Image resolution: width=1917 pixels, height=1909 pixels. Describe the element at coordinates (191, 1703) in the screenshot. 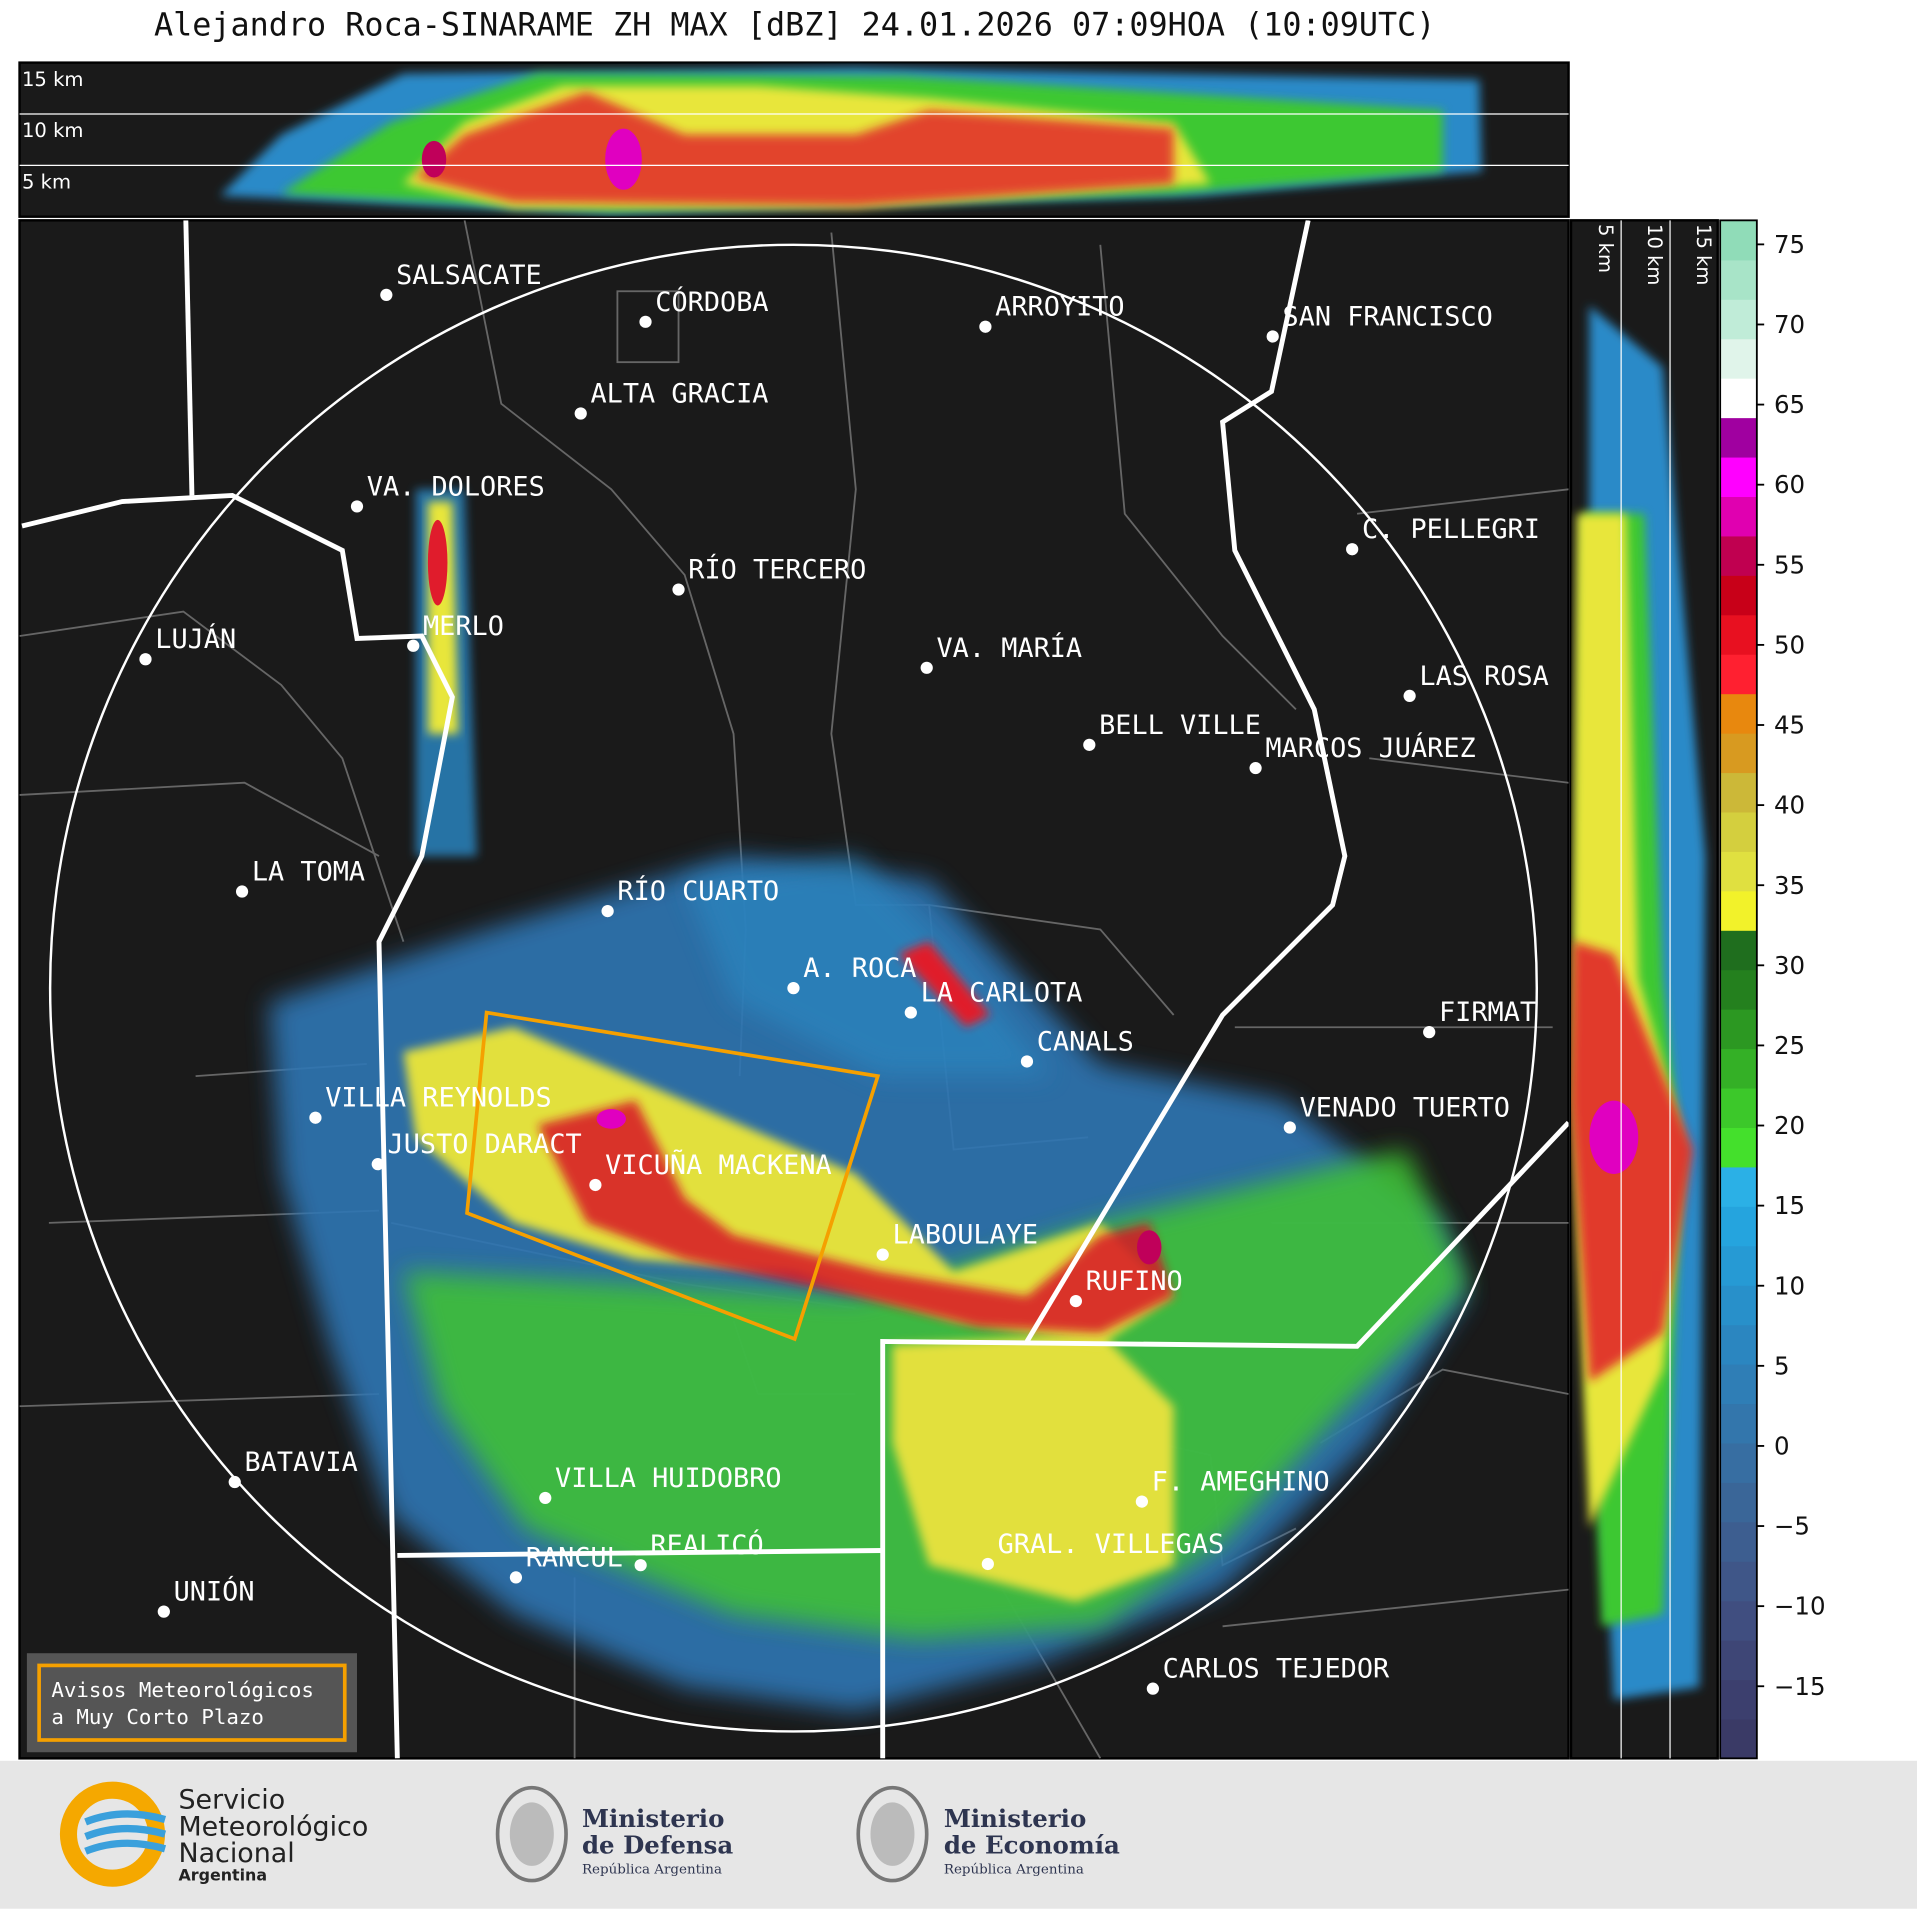

I see `notice-box` at that location.